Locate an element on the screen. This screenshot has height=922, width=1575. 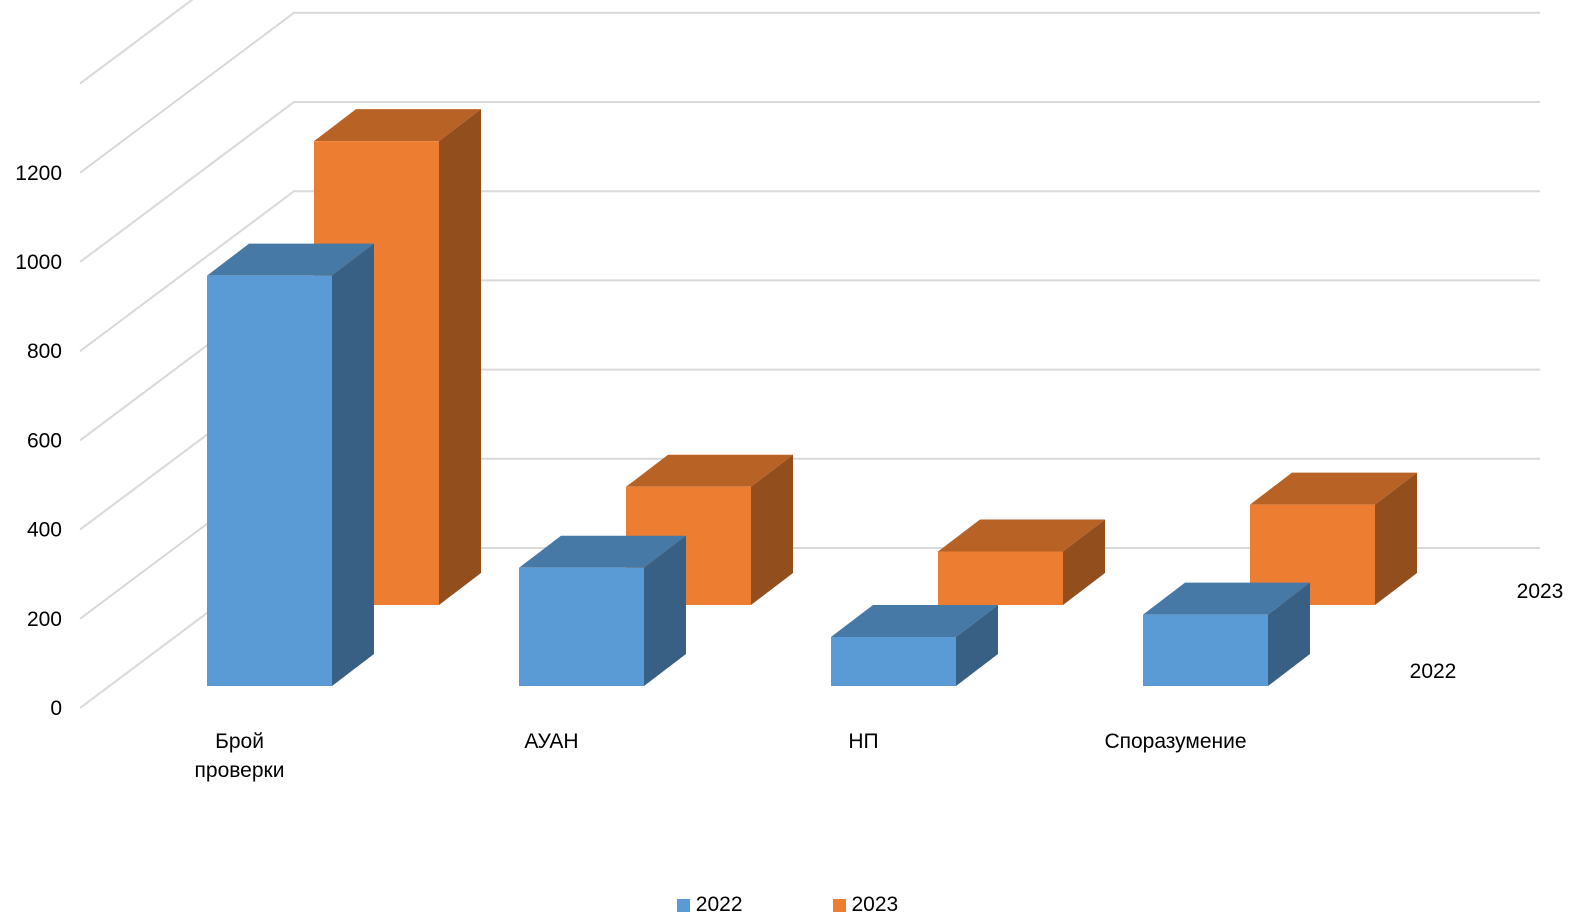
y-tick-label: 600 is located at coordinates (44, 440).